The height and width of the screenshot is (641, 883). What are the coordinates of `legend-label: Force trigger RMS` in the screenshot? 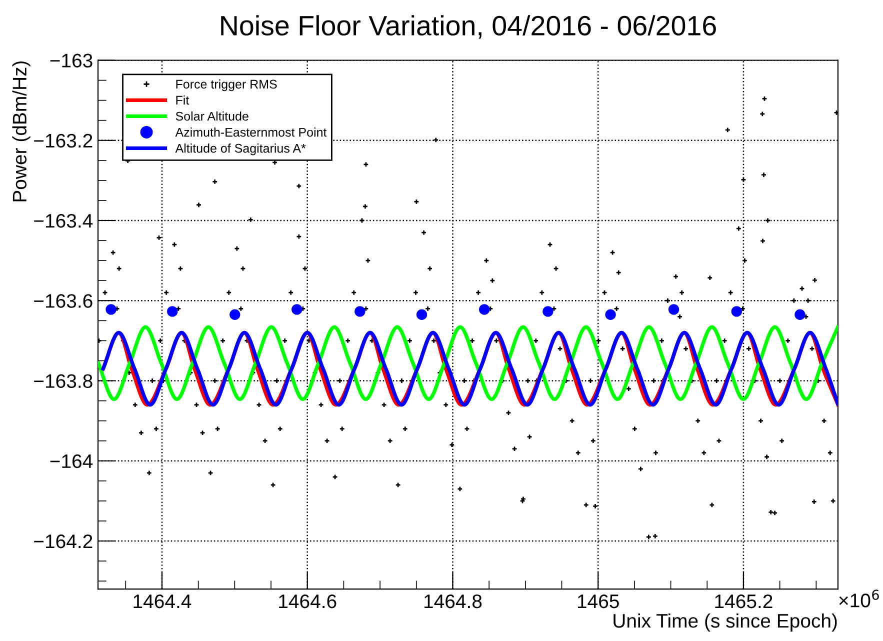 It's located at (226, 85).